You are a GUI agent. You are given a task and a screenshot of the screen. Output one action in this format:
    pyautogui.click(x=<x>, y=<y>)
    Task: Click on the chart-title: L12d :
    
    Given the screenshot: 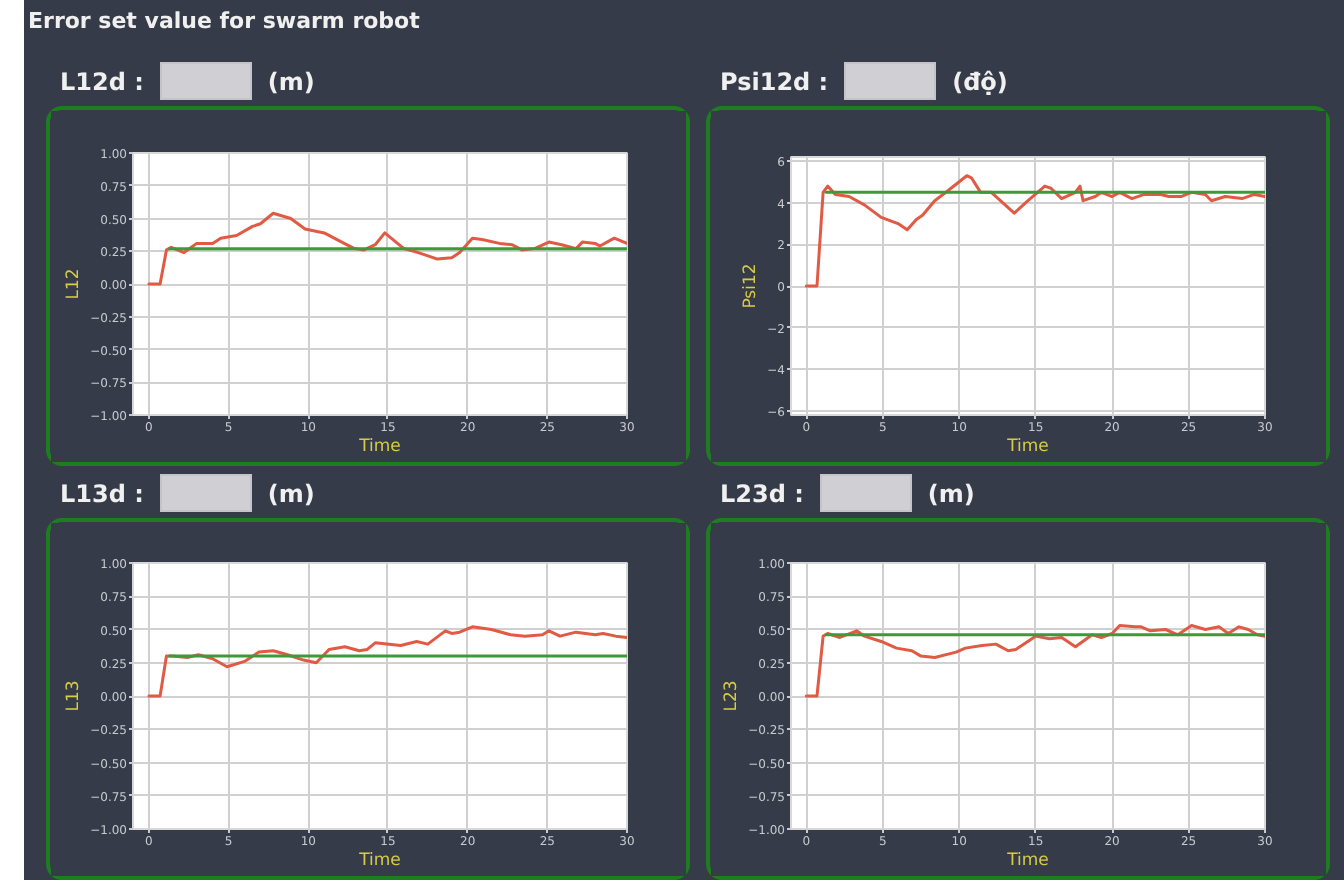 What is the action you would take?
    pyautogui.click(x=102, y=83)
    